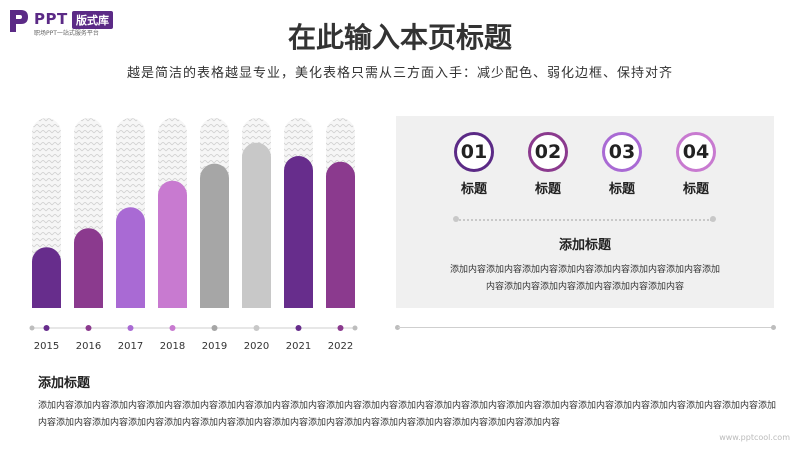 This screenshot has height=450, width=800. I want to click on line-end-dot-left, so click(397, 327).